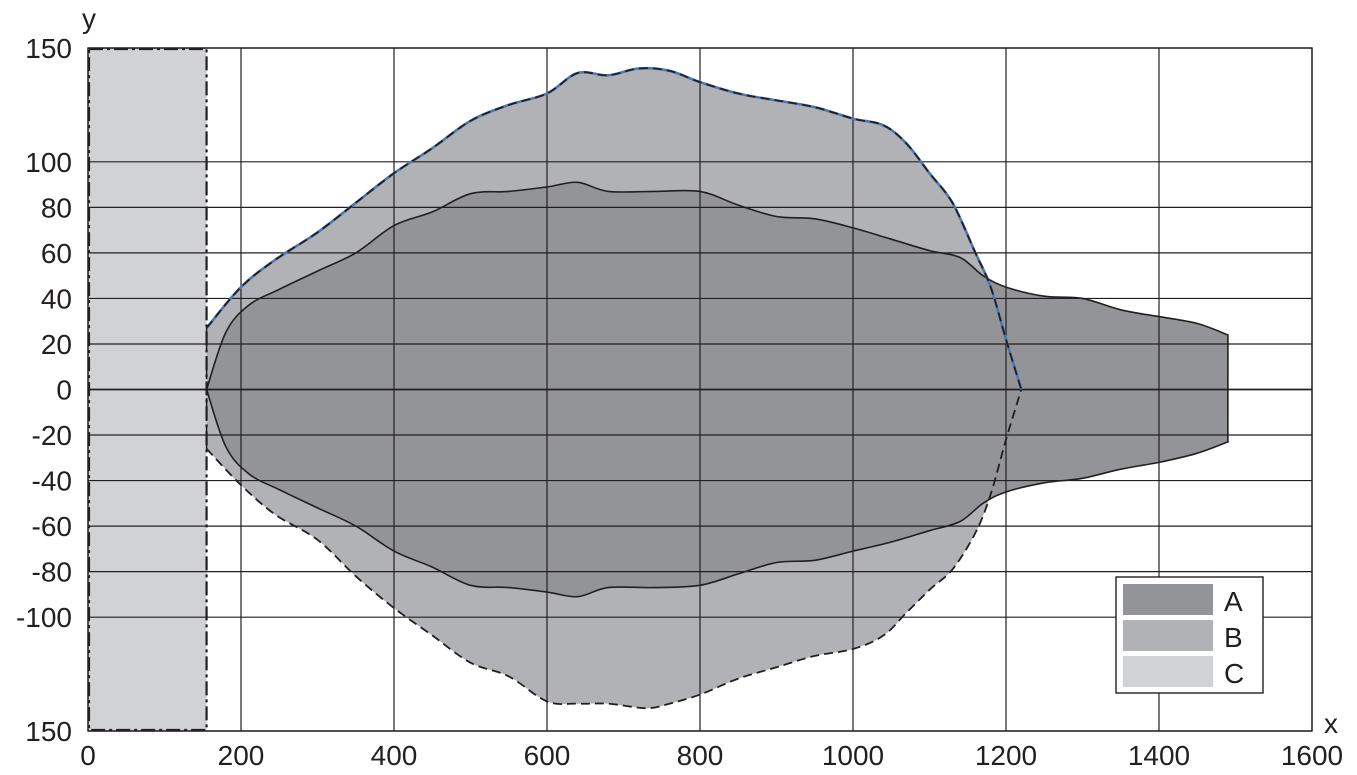 The image size is (1357, 775). Describe the element at coordinates (56, 207) in the screenshot. I see `y-tick-label: 80` at that location.